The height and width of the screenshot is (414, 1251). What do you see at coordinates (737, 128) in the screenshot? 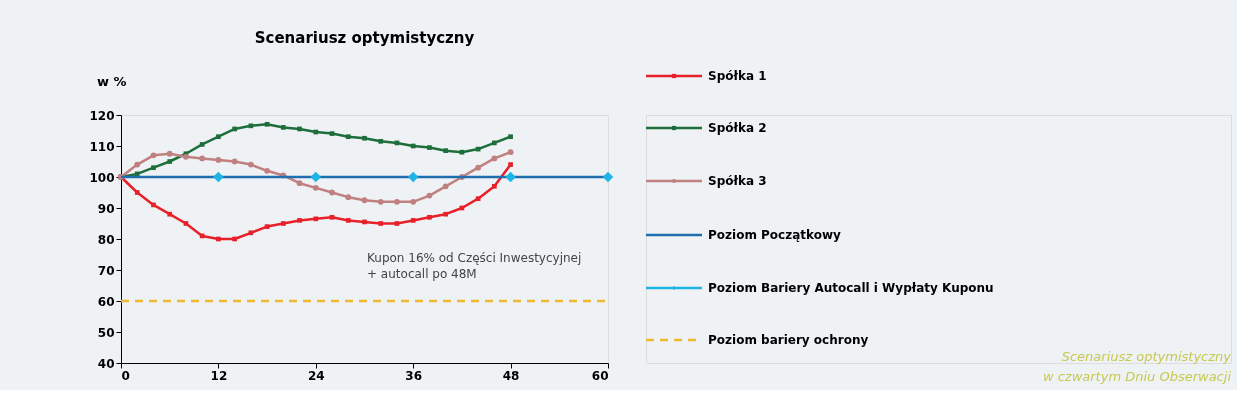
I see `legend-label: Spółka 2` at bounding box center [737, 128].